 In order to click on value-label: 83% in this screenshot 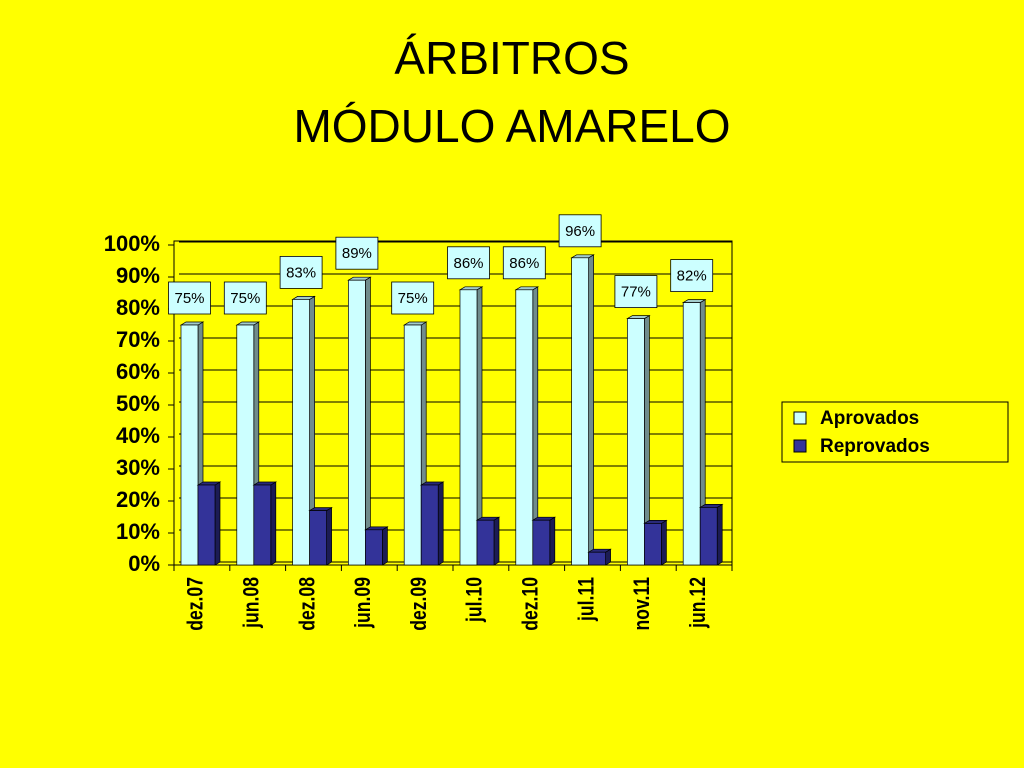, I will do `click(301, 272)`.